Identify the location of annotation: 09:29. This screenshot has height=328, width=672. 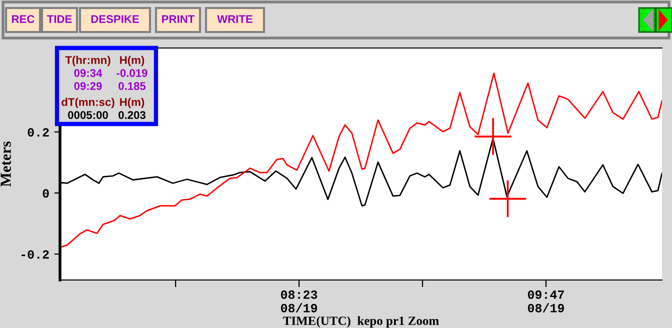
(88, 86).